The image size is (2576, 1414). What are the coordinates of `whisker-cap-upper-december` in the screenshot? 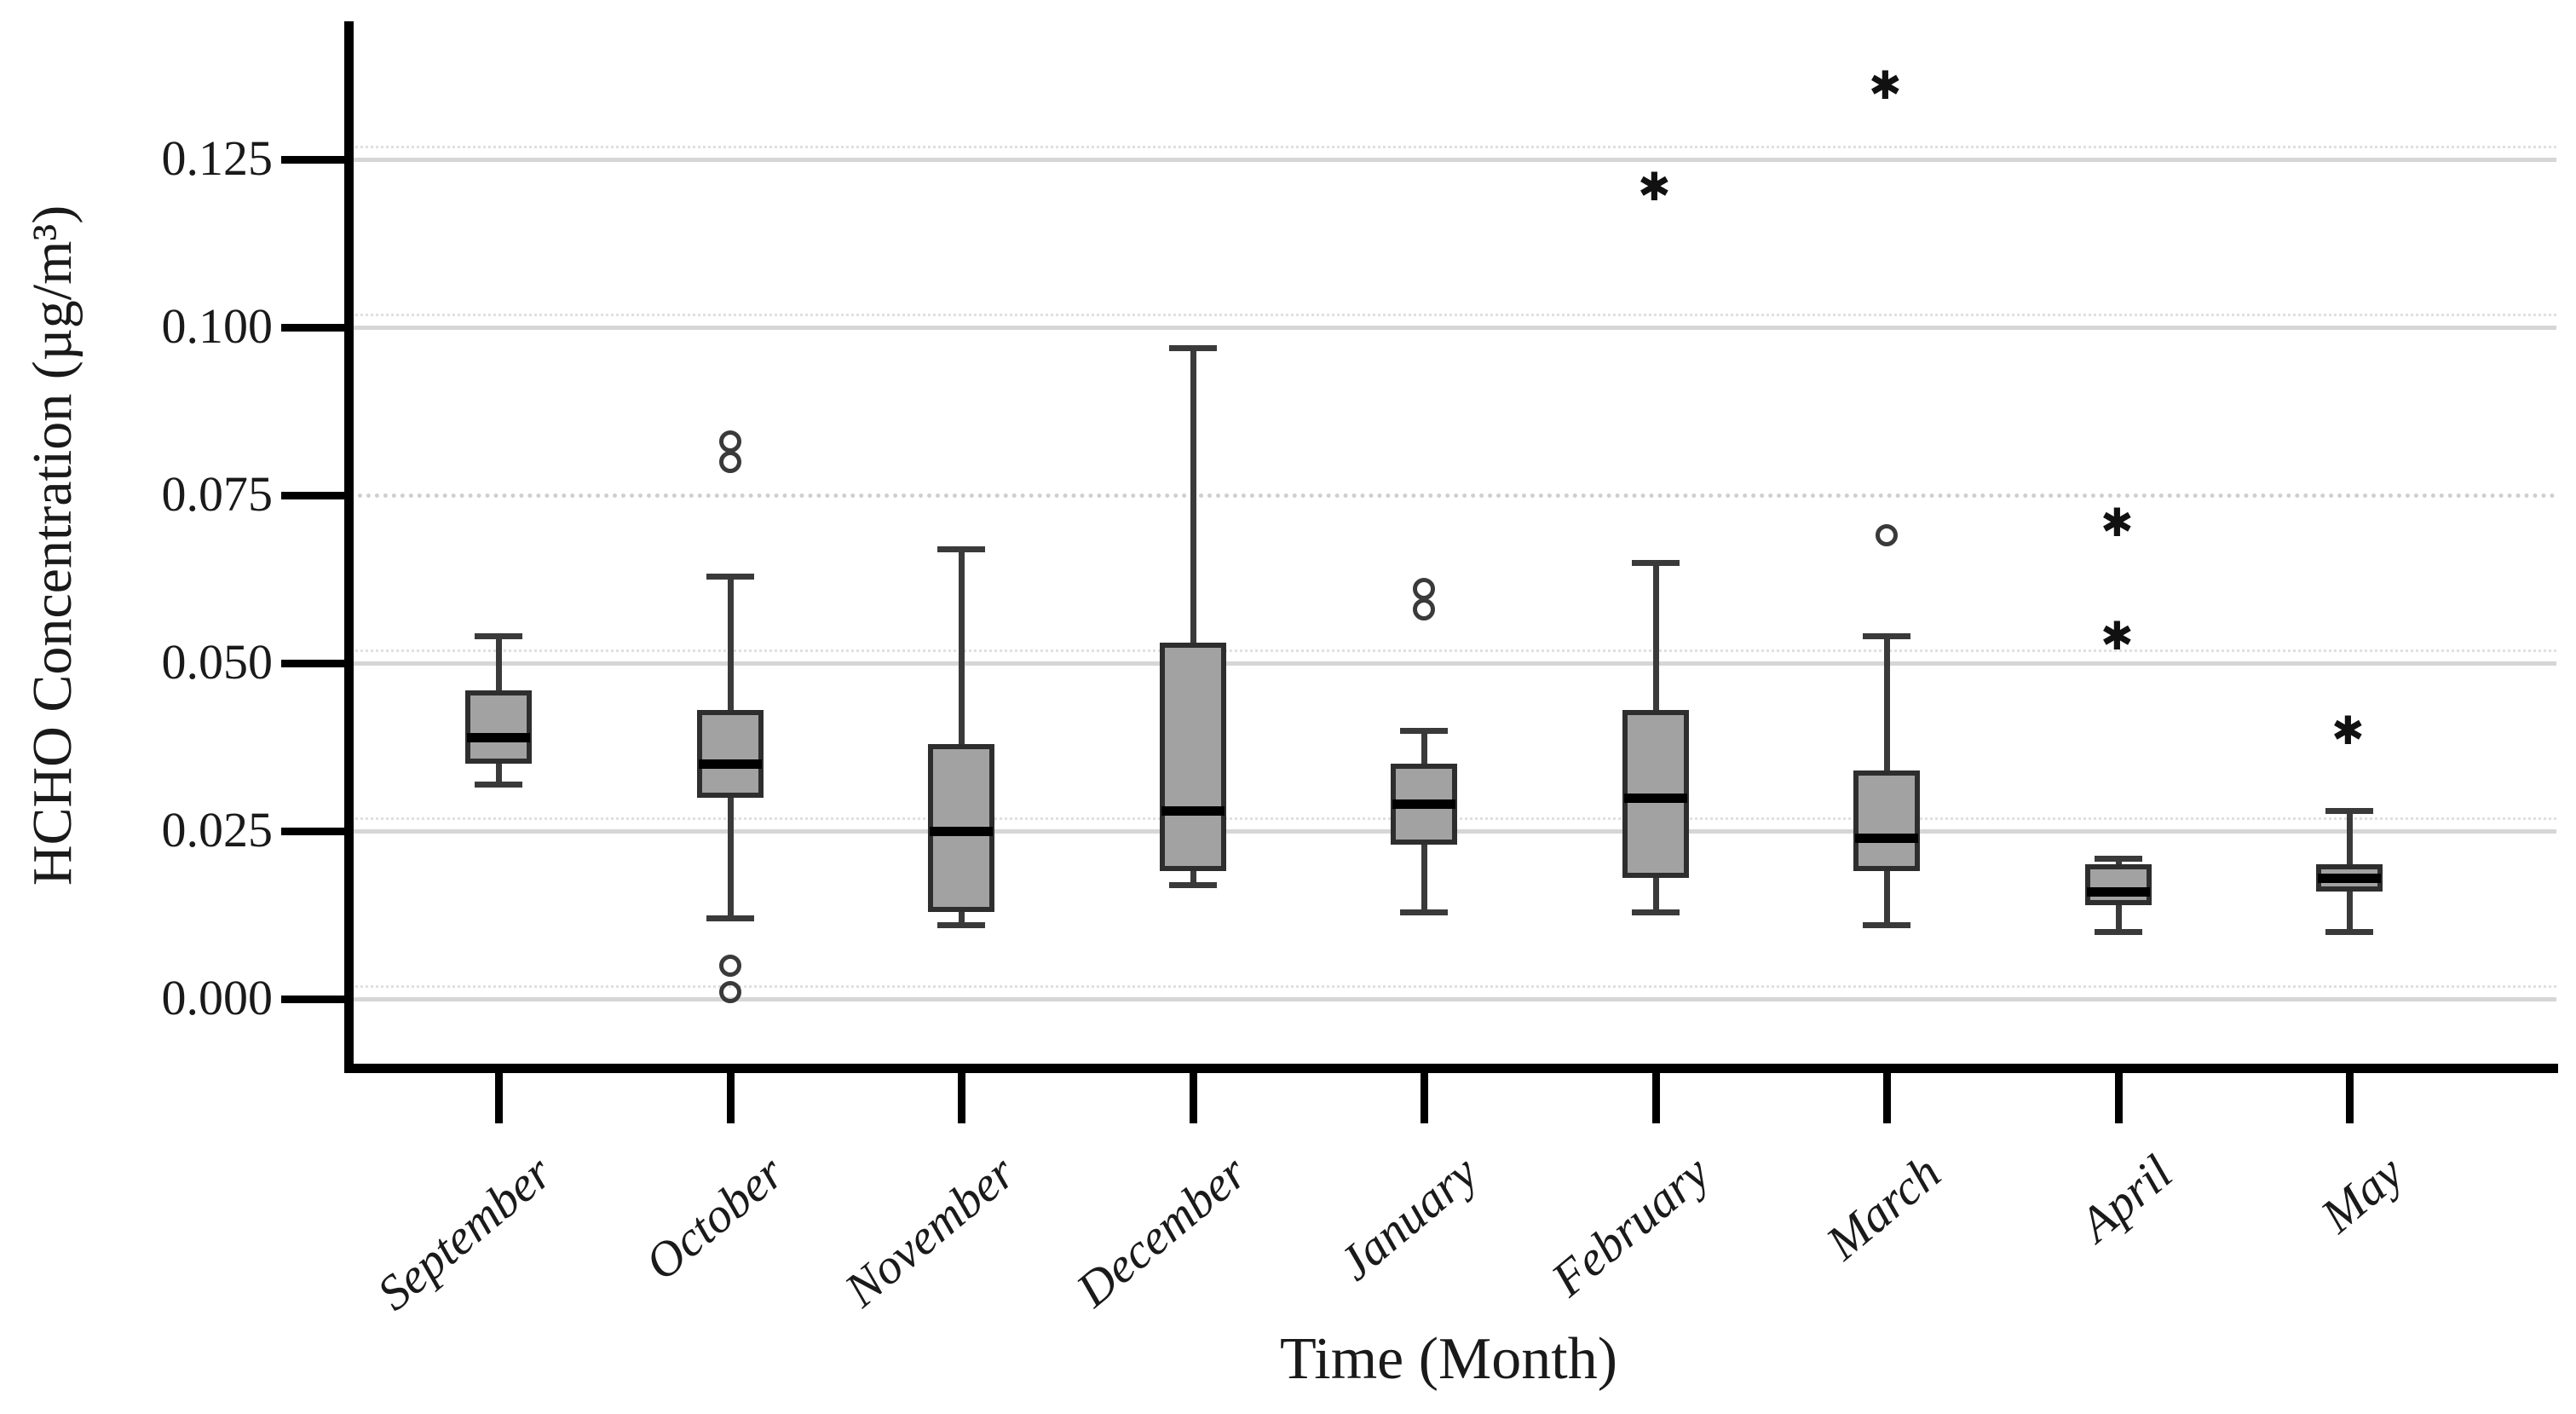 It's located at (1193, 348).